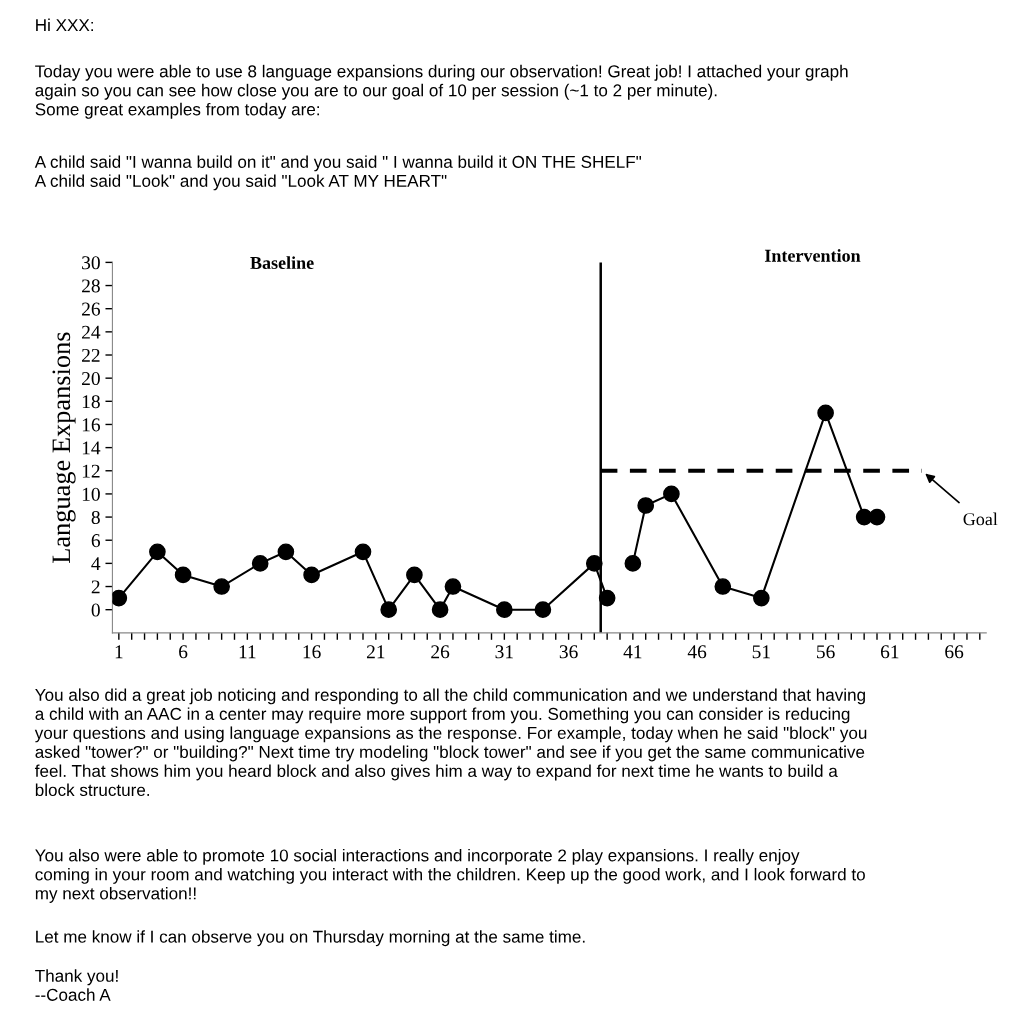  Describe the element at coordinates (440, 652) in the screenshot. I see `x-tick-label: 26` at that location.